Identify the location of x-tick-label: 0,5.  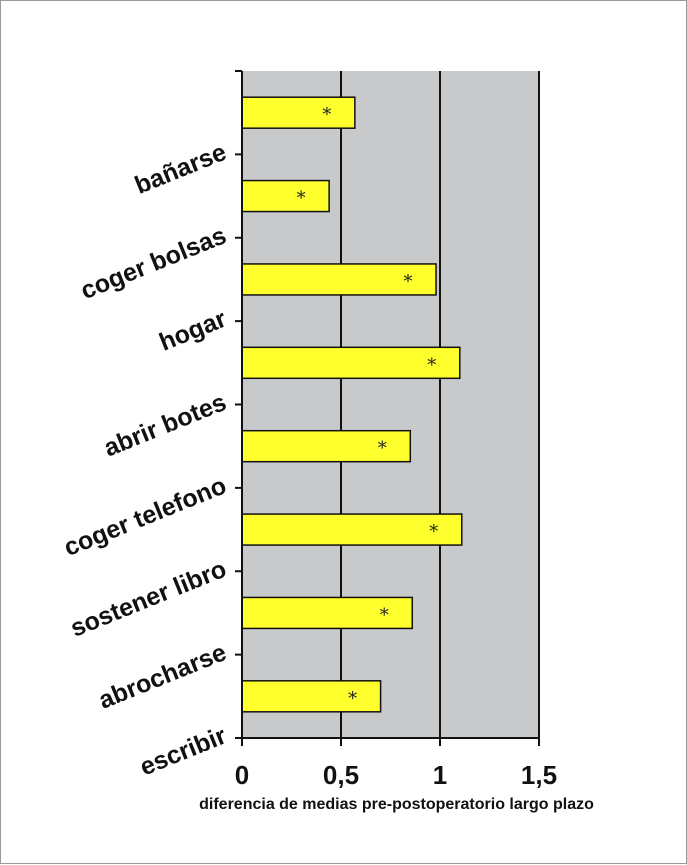
(341, 775).